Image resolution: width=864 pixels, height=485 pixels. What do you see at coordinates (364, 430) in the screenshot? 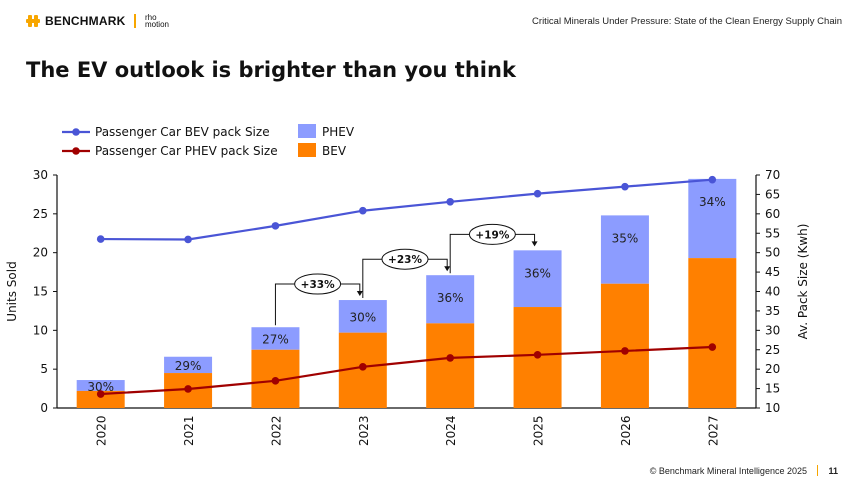
I see `x-tick-label: 2023` at bounding box center [364, 430].